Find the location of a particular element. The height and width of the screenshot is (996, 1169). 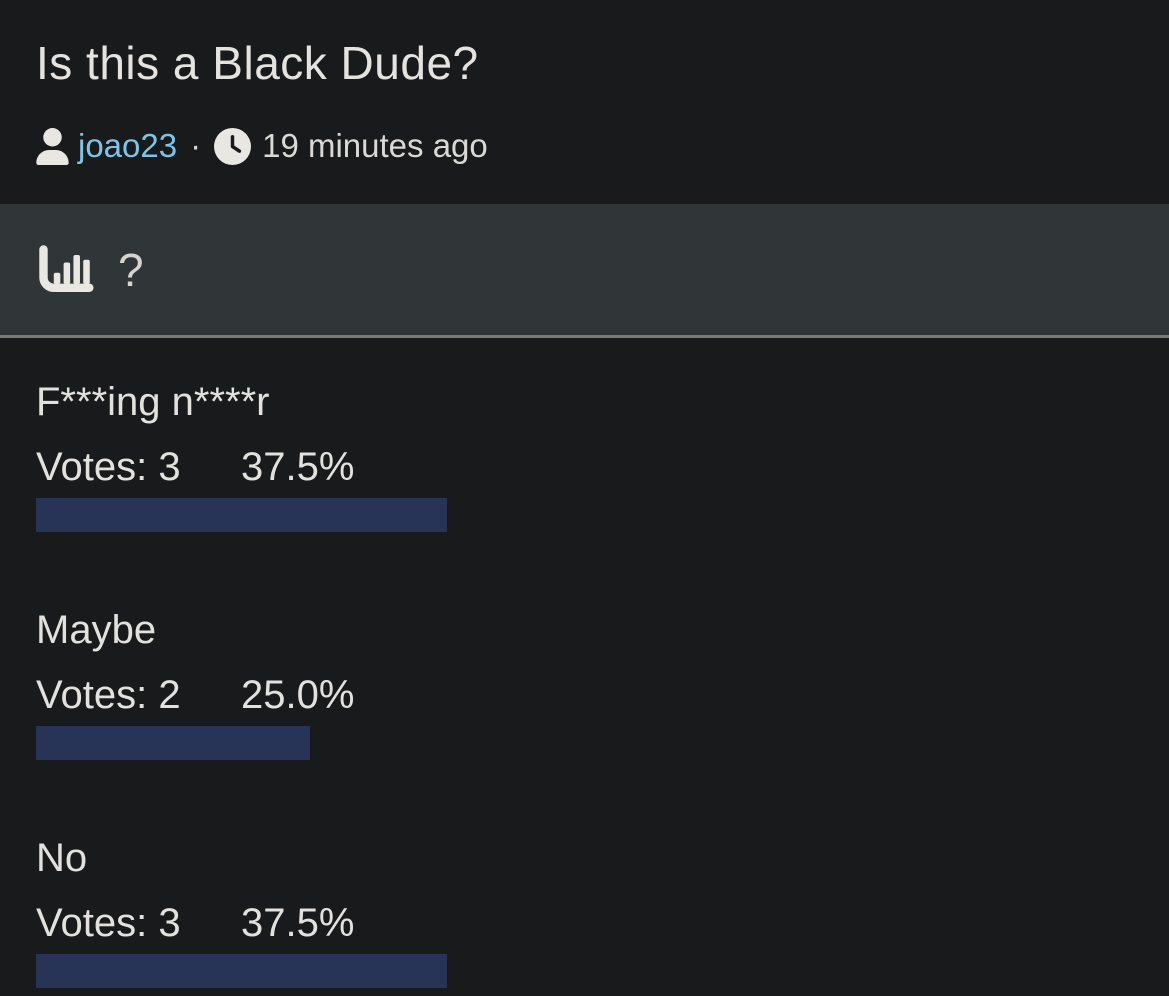

poll-option: F***ing n****r Votes: 3 37.5% is located at coordinates (584, 455).